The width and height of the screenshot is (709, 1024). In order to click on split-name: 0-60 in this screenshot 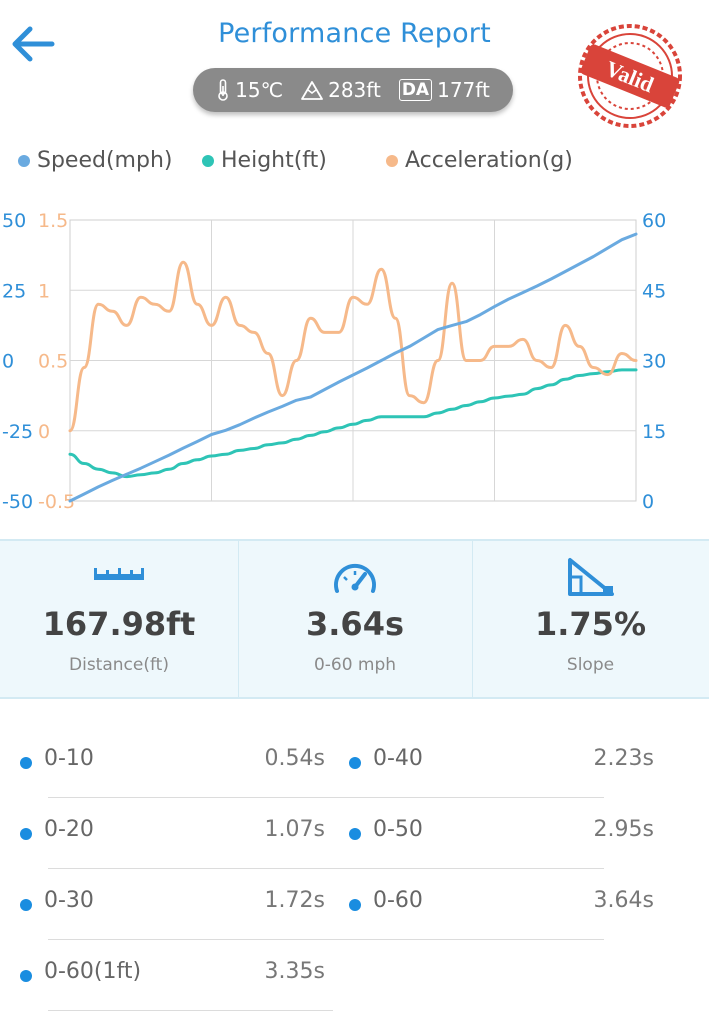, I will do `click(398, 900)`.